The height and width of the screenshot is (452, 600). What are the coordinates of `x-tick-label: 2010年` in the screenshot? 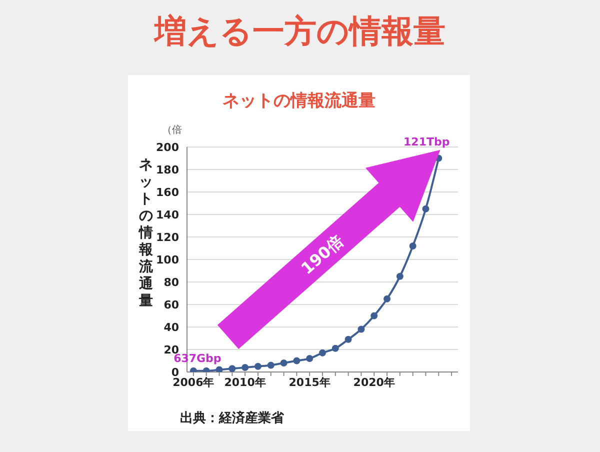 It's located at (245, 382).